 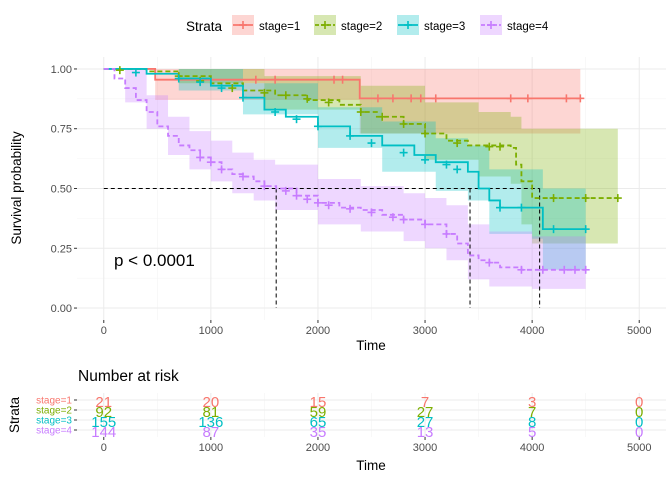 What do you see at coordinates (639, 432) in the screenshot?
I see `risk-value-stage-4: 0` at bounding box center [639, 432].